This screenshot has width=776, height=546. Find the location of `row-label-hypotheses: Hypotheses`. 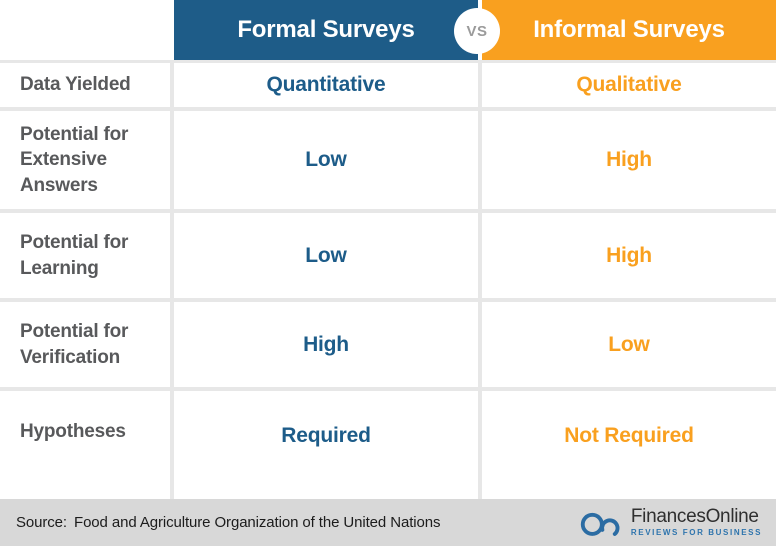

row-label-hypotheses: Hypotheses is located at coordinates (85, 445).